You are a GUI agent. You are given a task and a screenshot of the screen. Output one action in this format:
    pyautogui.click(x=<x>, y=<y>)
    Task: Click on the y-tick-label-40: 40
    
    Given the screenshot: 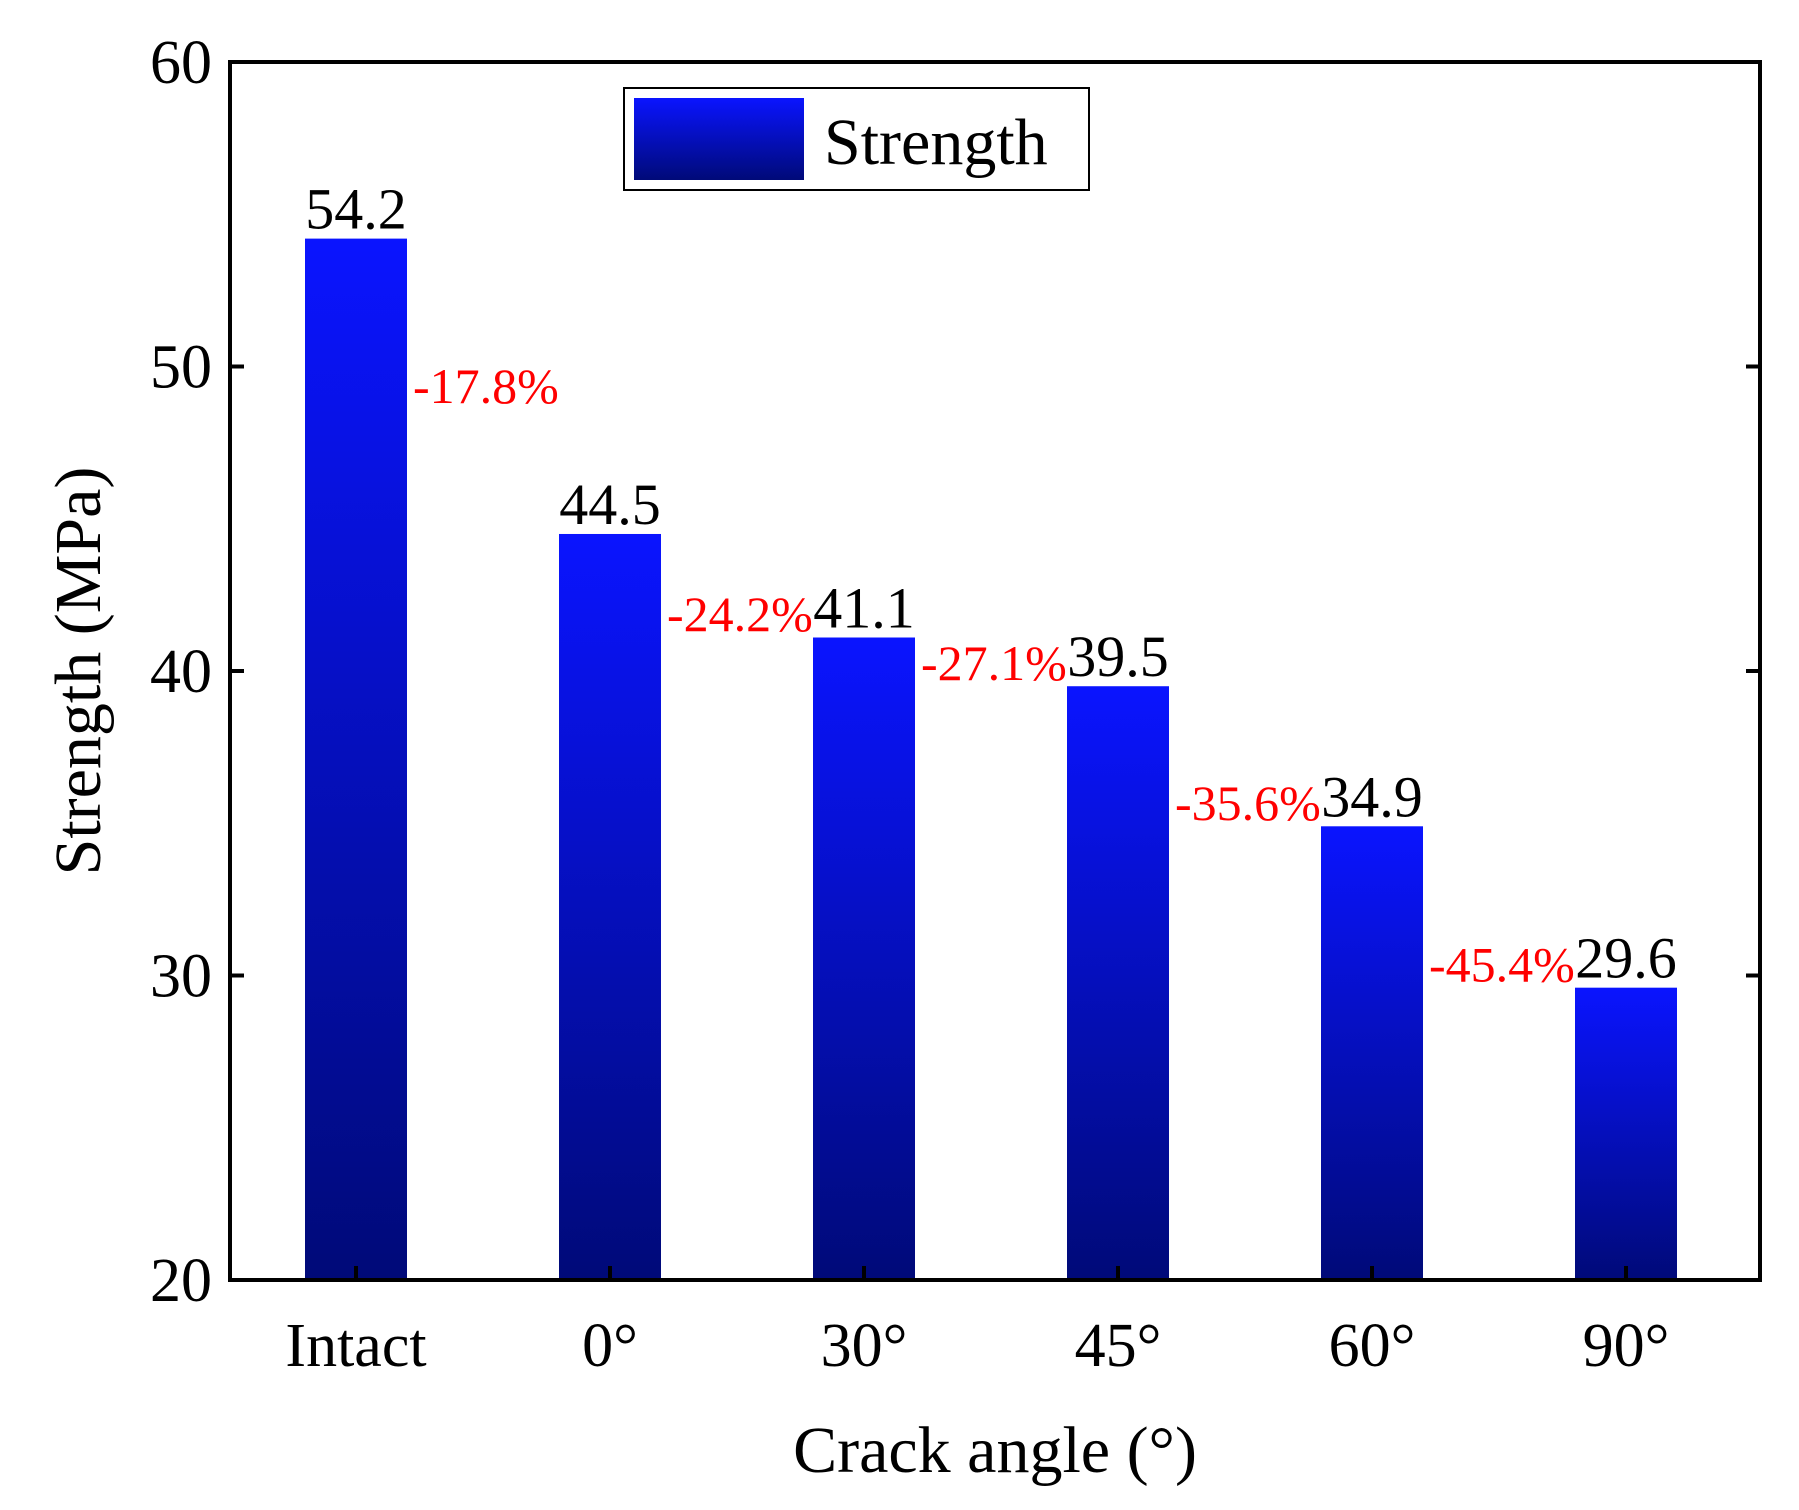 What is the action you would take?
    pyautogui.click(x=181, y=672)
    